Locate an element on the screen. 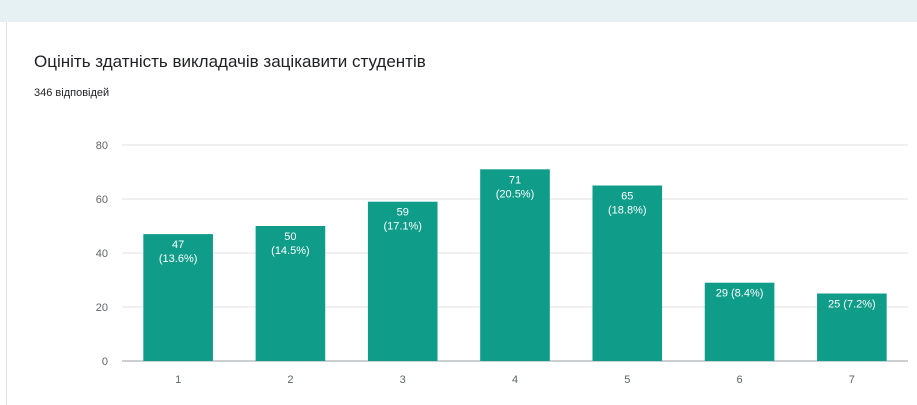 This screenshot has height=405, width=917. x-tick-label: 3 is located at coordinates (403, 380).